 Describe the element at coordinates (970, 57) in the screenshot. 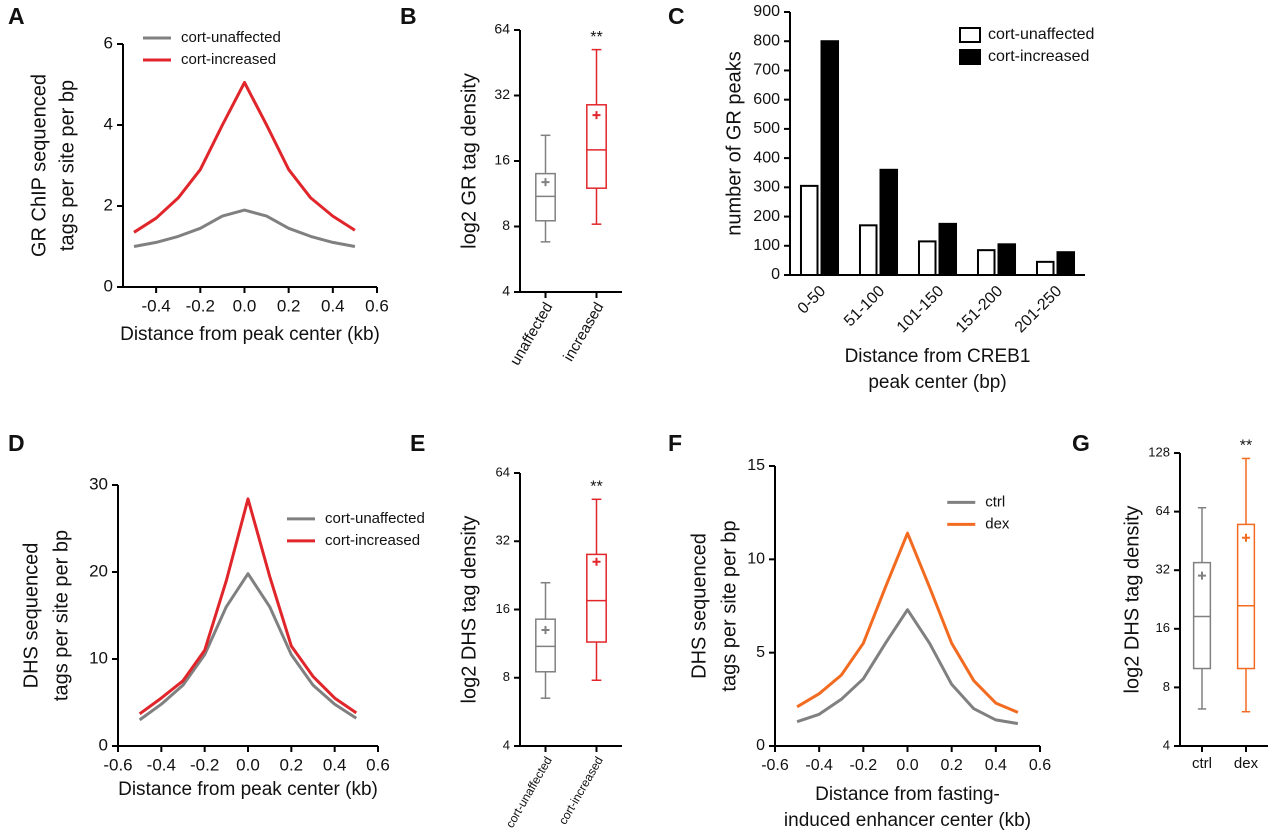

I see `legend-swatch` at that location.